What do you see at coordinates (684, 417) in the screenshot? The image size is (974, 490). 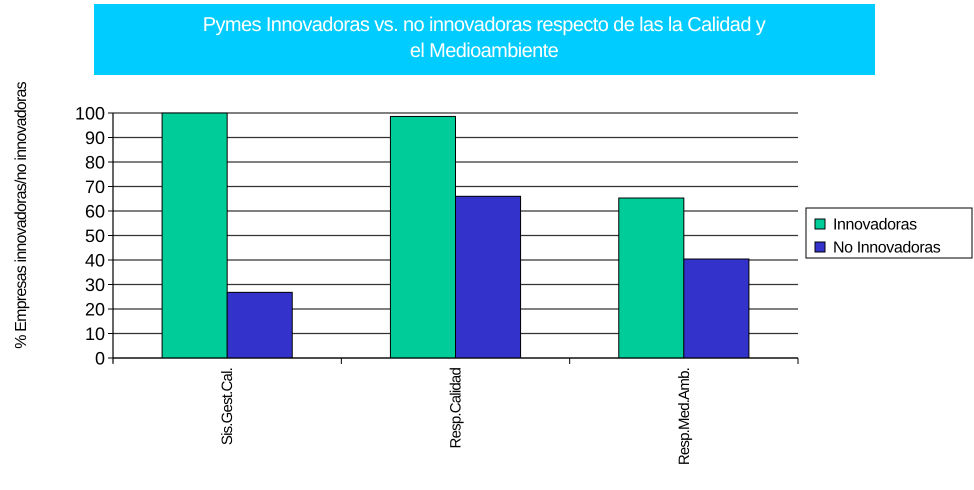 I see `x-tick-label: Resp.Med.Amb.` at bounding box center [684, 417].